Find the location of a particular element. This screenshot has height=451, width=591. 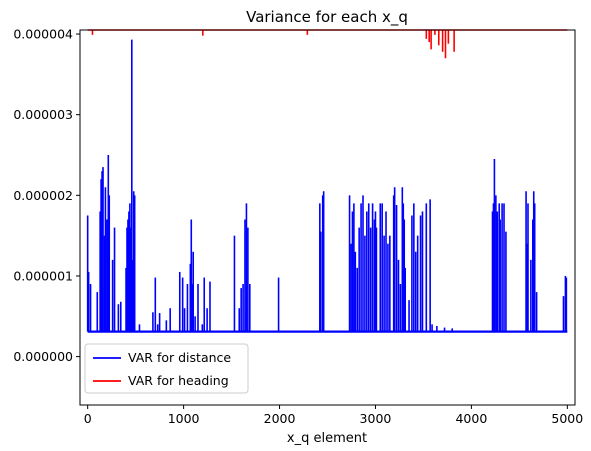

legend-box is located at coordinates (166, 368).